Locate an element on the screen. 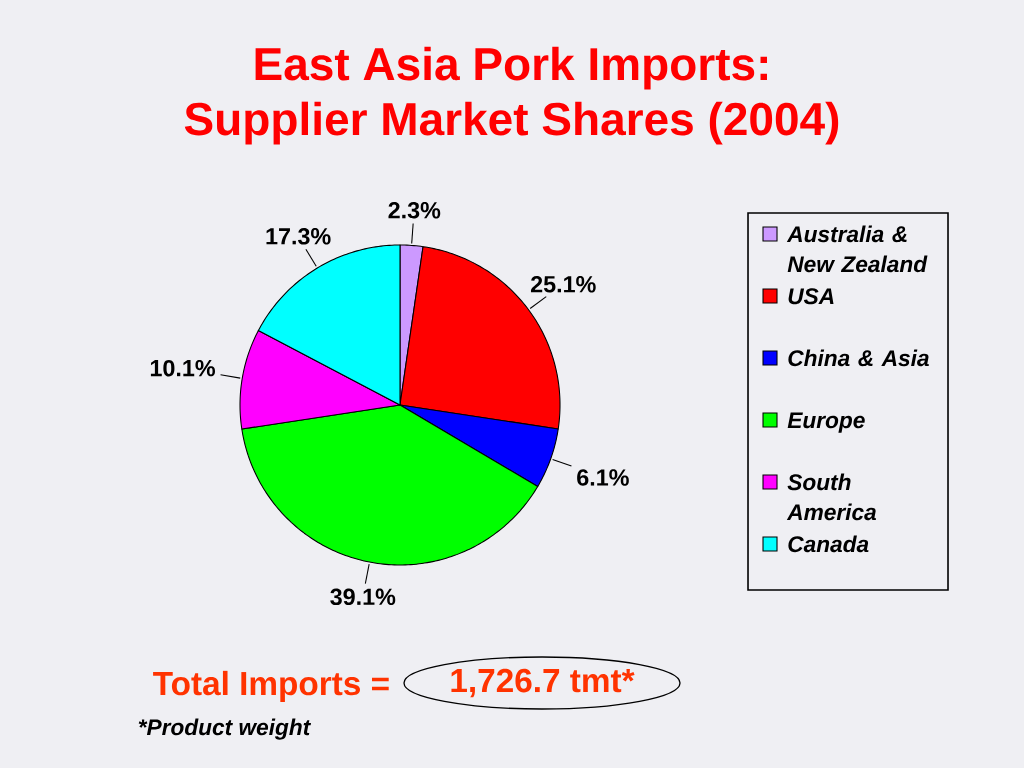 The width and height of the screenshot is (1024, 768). chart-subtitle: Supplier Market Shares (2004) is located at coordinates (511, 123).